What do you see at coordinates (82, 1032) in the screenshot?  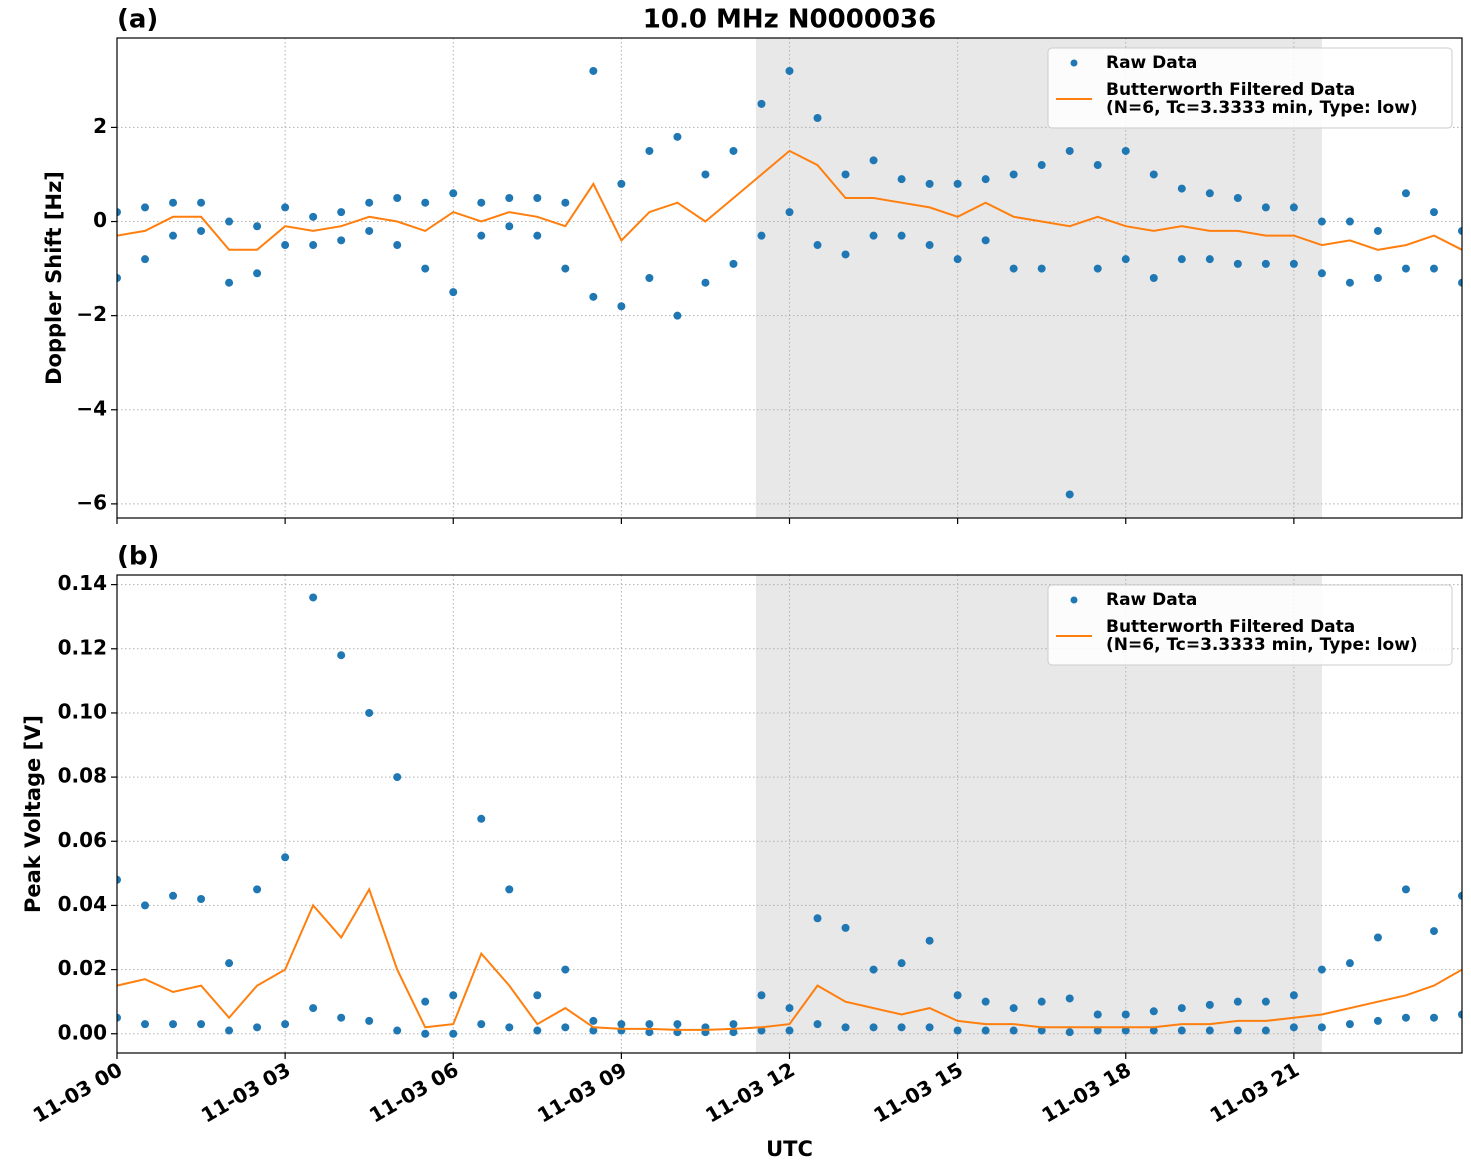 I see `y-tick-label: 0.00` at bounding box center [82, 1032].